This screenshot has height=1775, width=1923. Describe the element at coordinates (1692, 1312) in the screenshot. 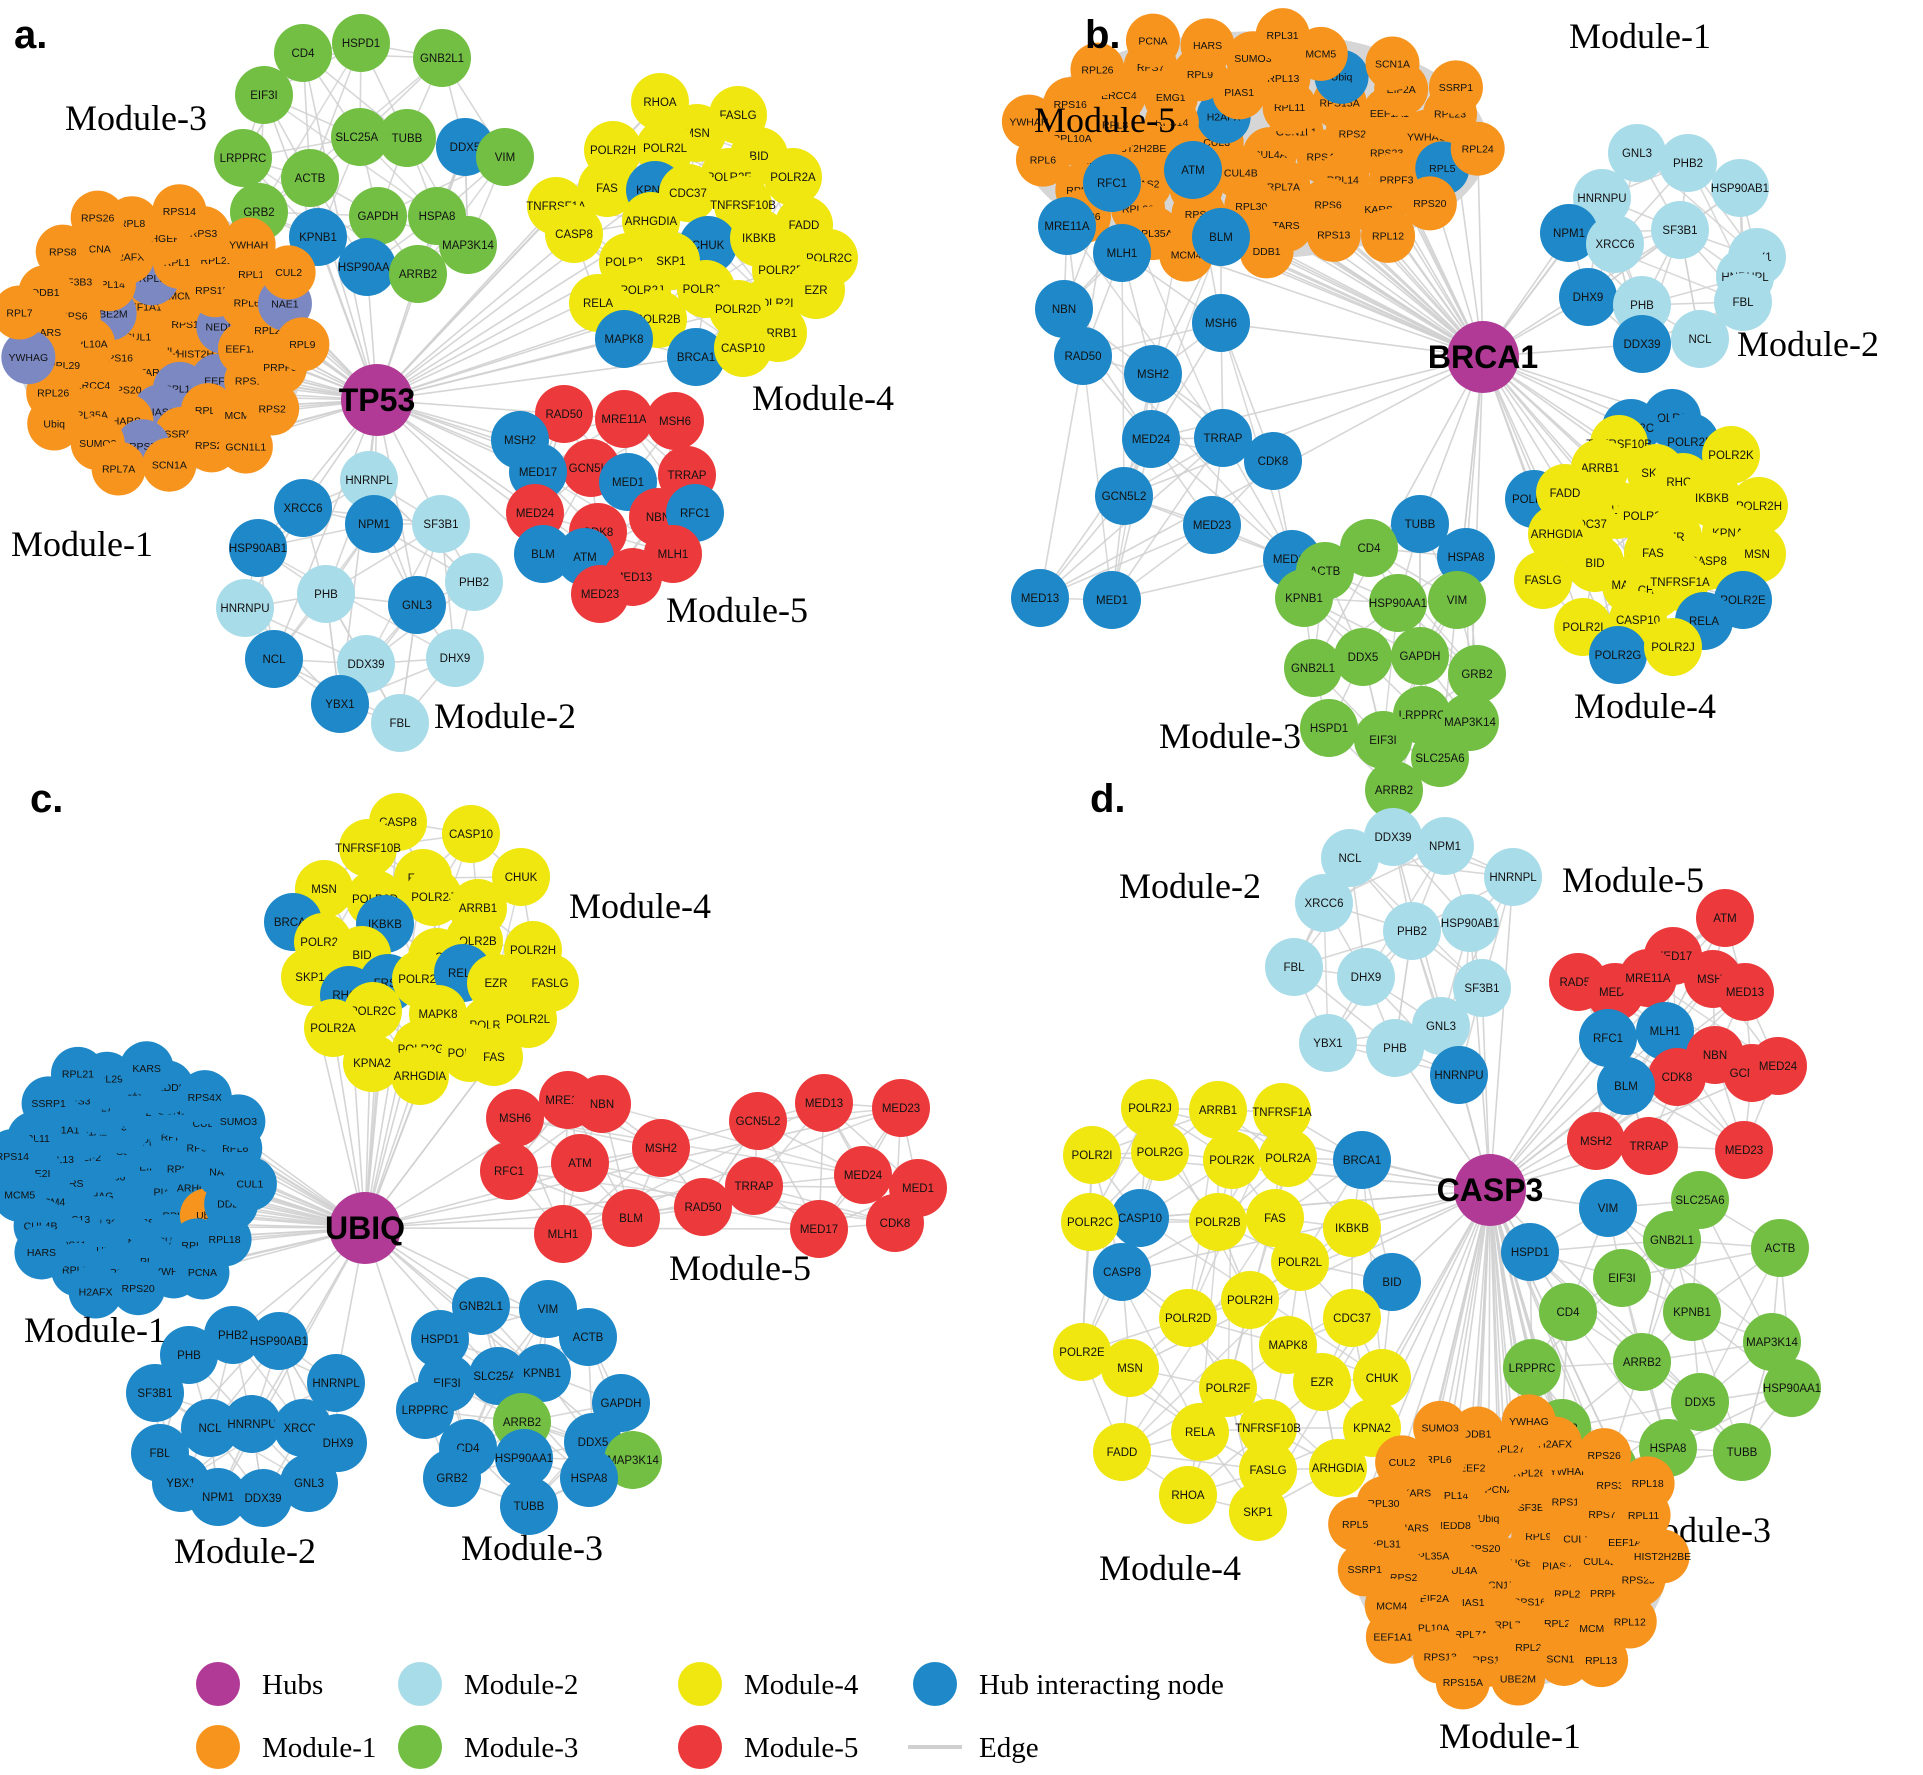

I see `node-kpnb1: KPNB1` at that location.